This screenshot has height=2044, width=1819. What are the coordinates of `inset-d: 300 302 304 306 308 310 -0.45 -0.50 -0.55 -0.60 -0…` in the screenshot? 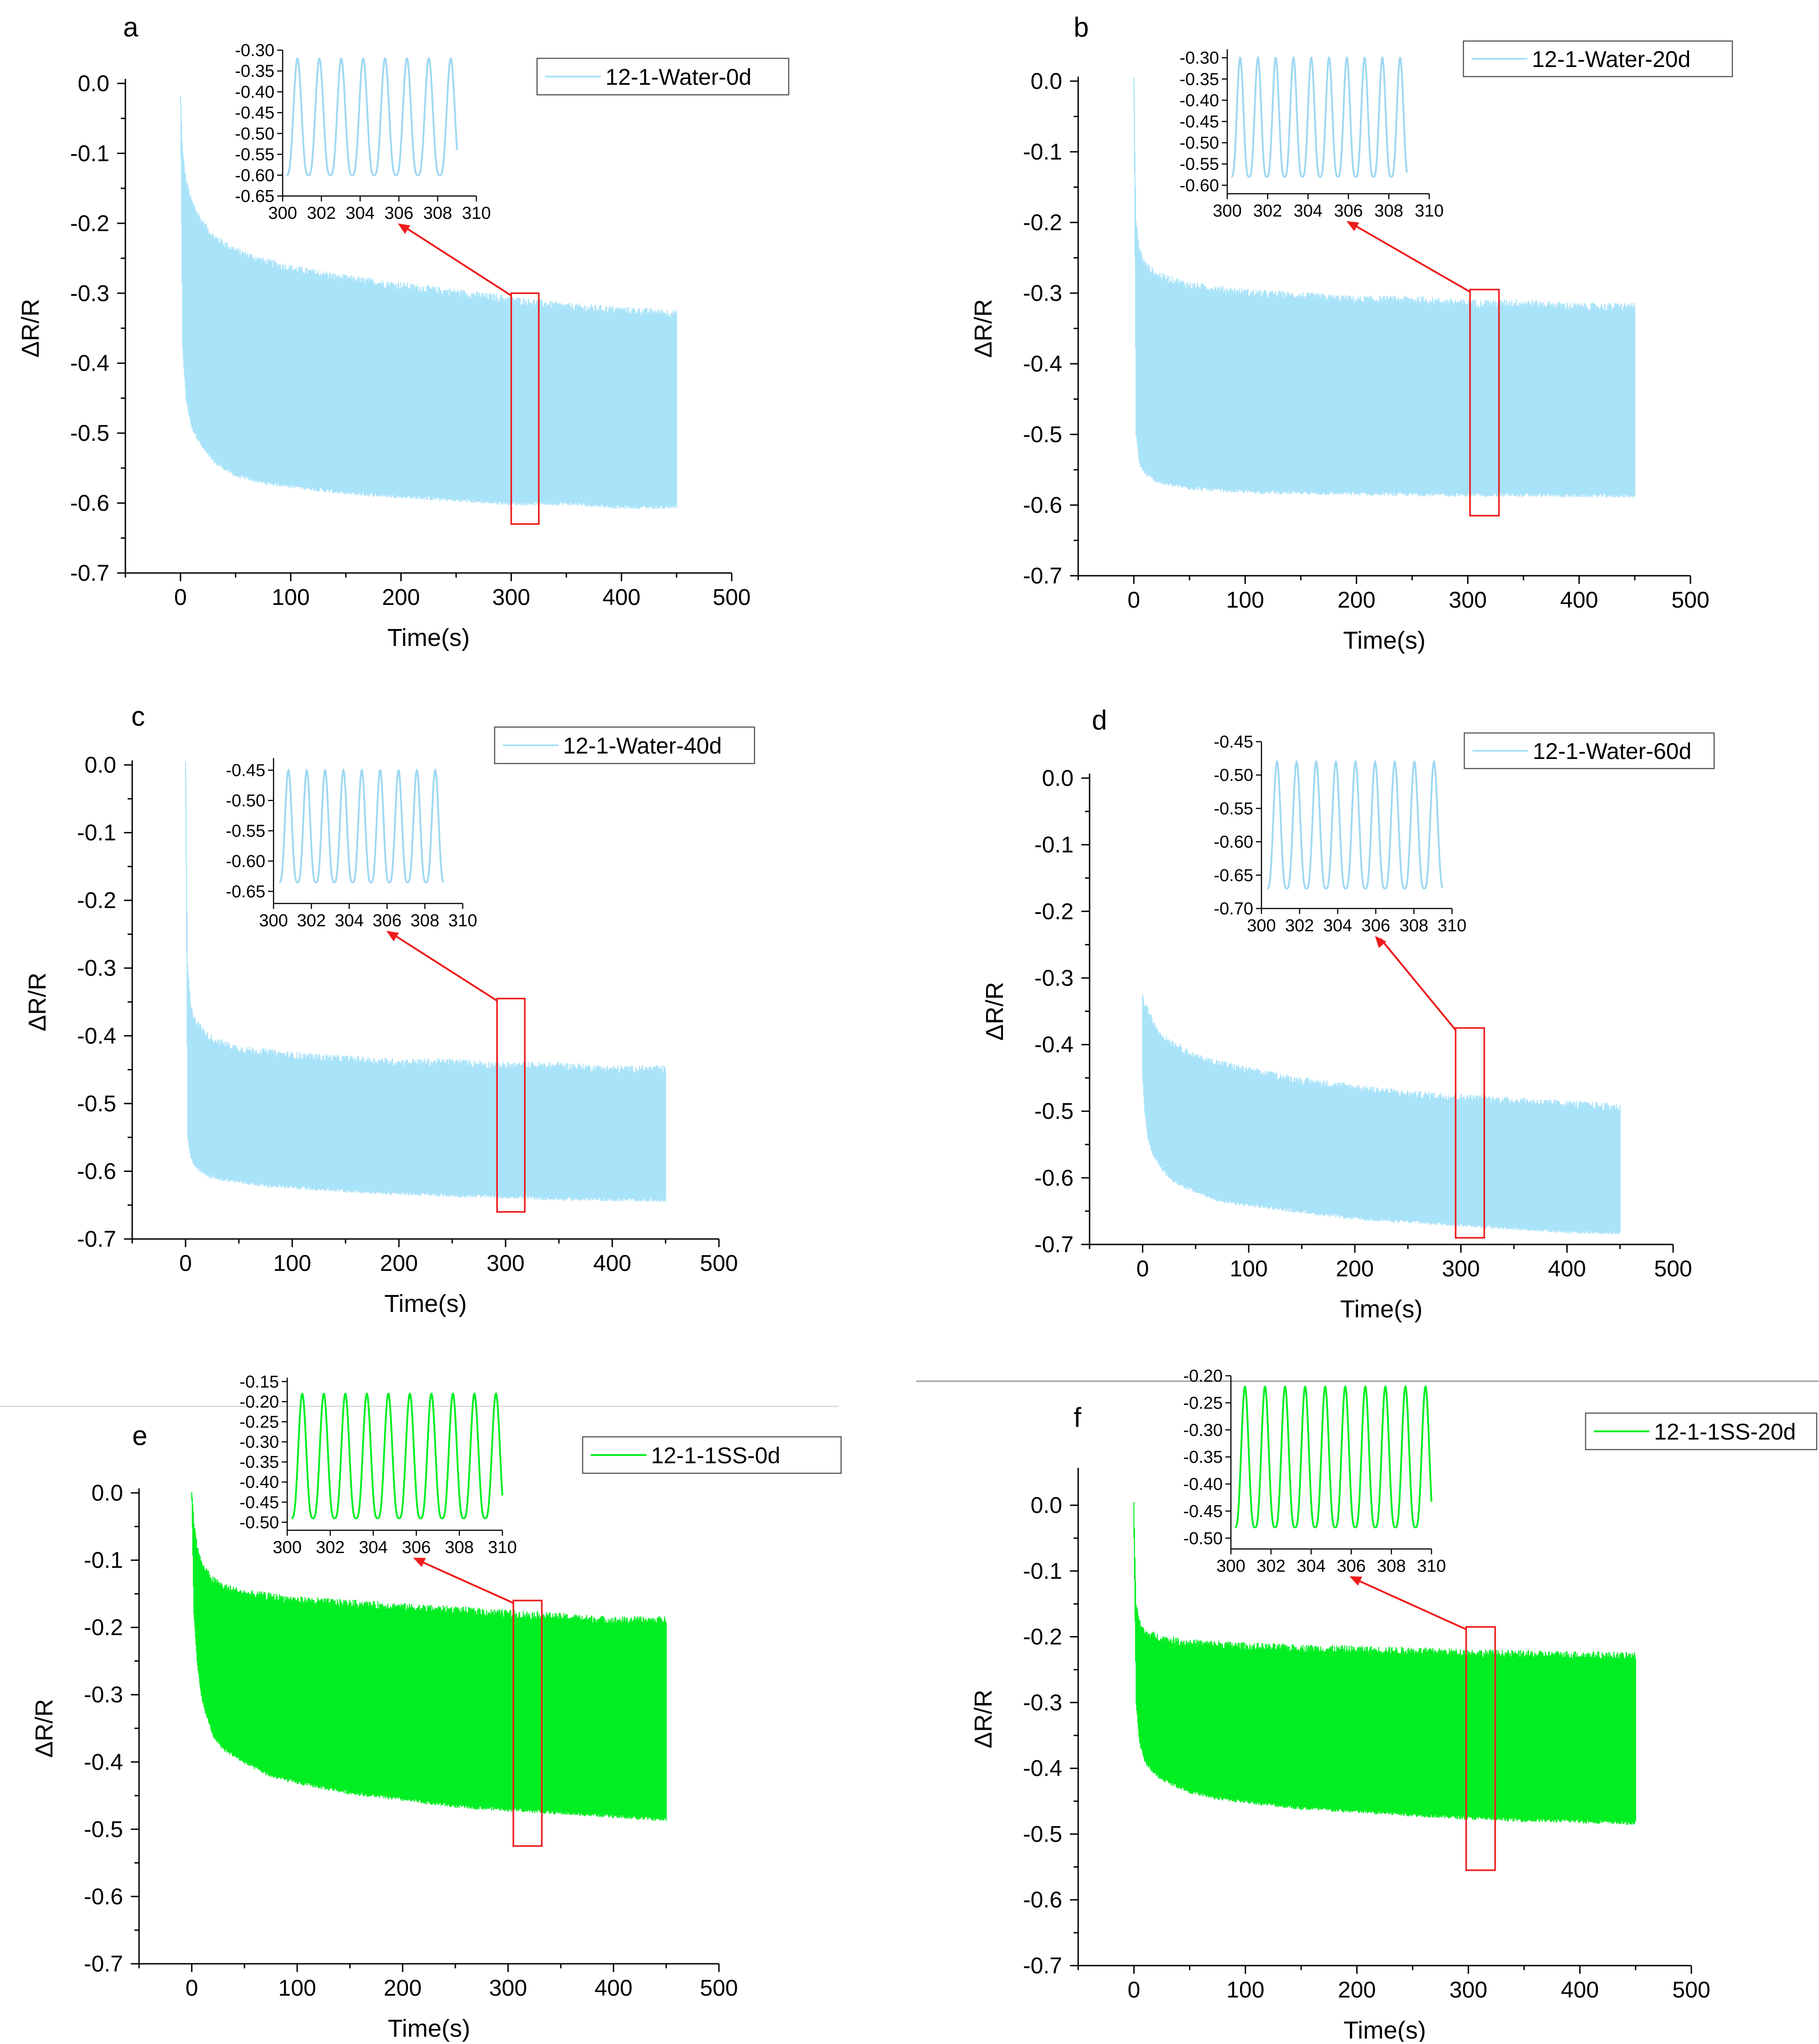 It's located at (1340, 834).